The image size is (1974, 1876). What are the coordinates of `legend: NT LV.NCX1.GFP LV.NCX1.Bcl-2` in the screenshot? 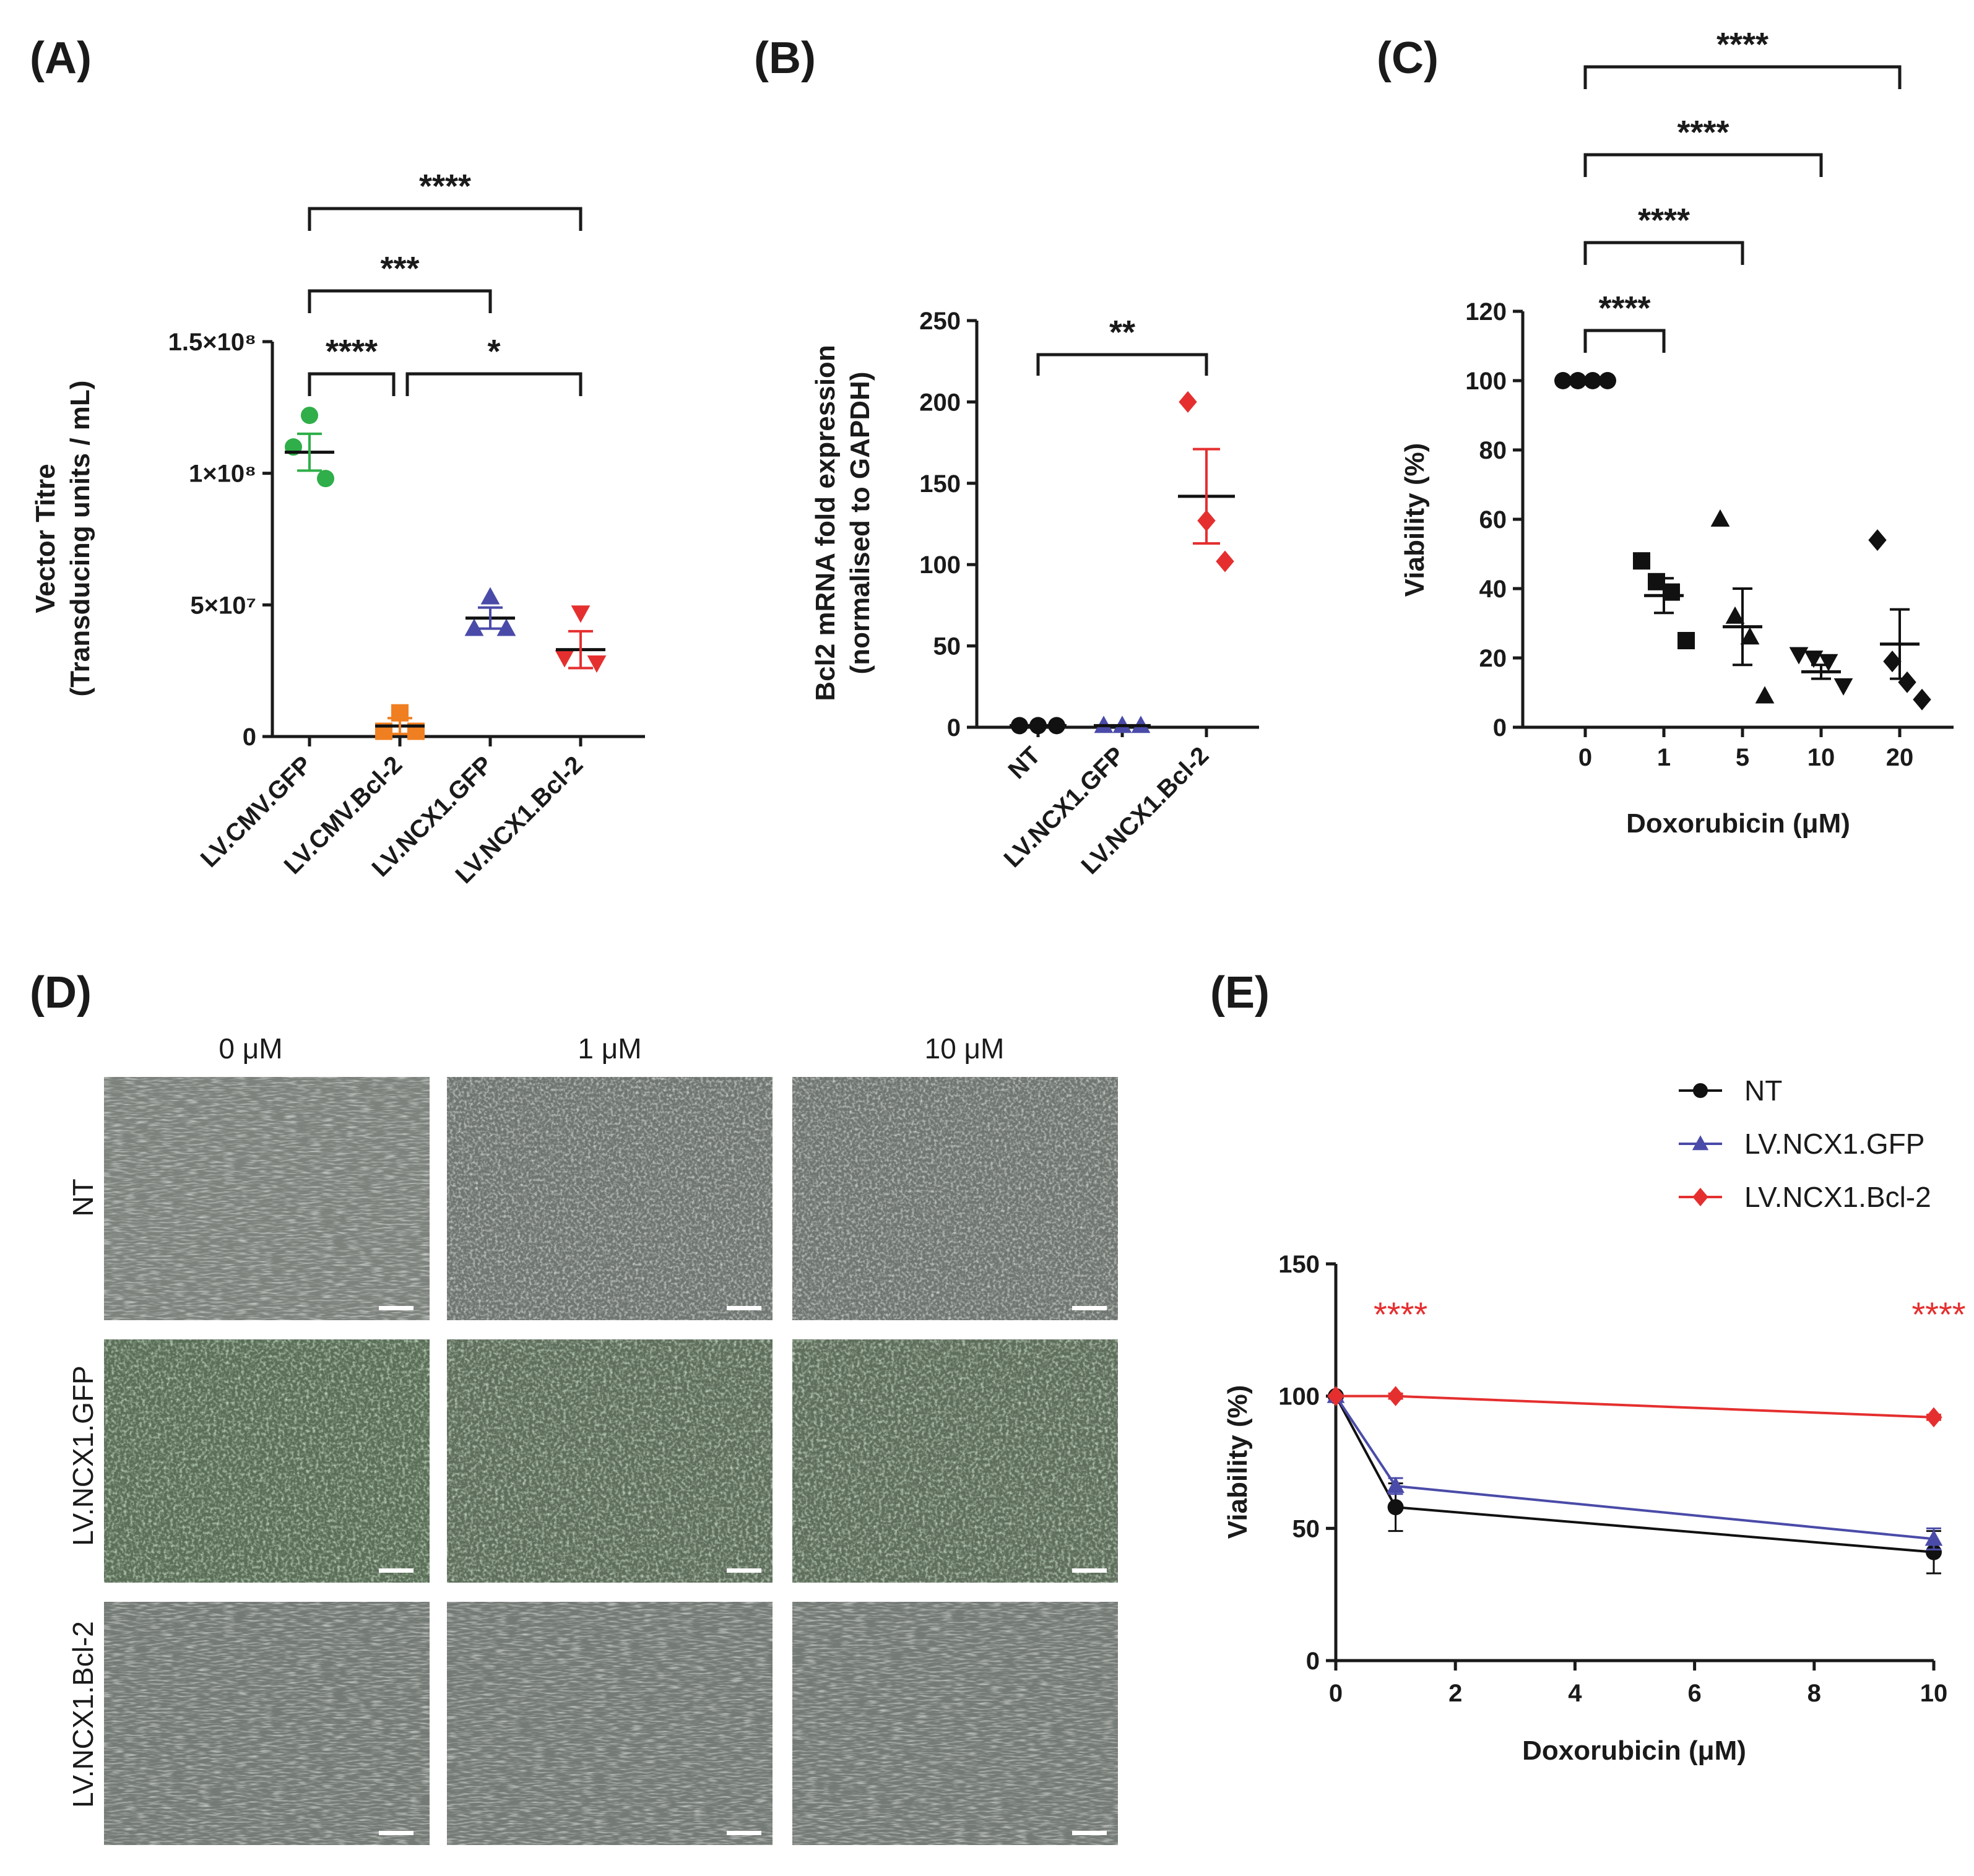 It's located at (1805, 1144).